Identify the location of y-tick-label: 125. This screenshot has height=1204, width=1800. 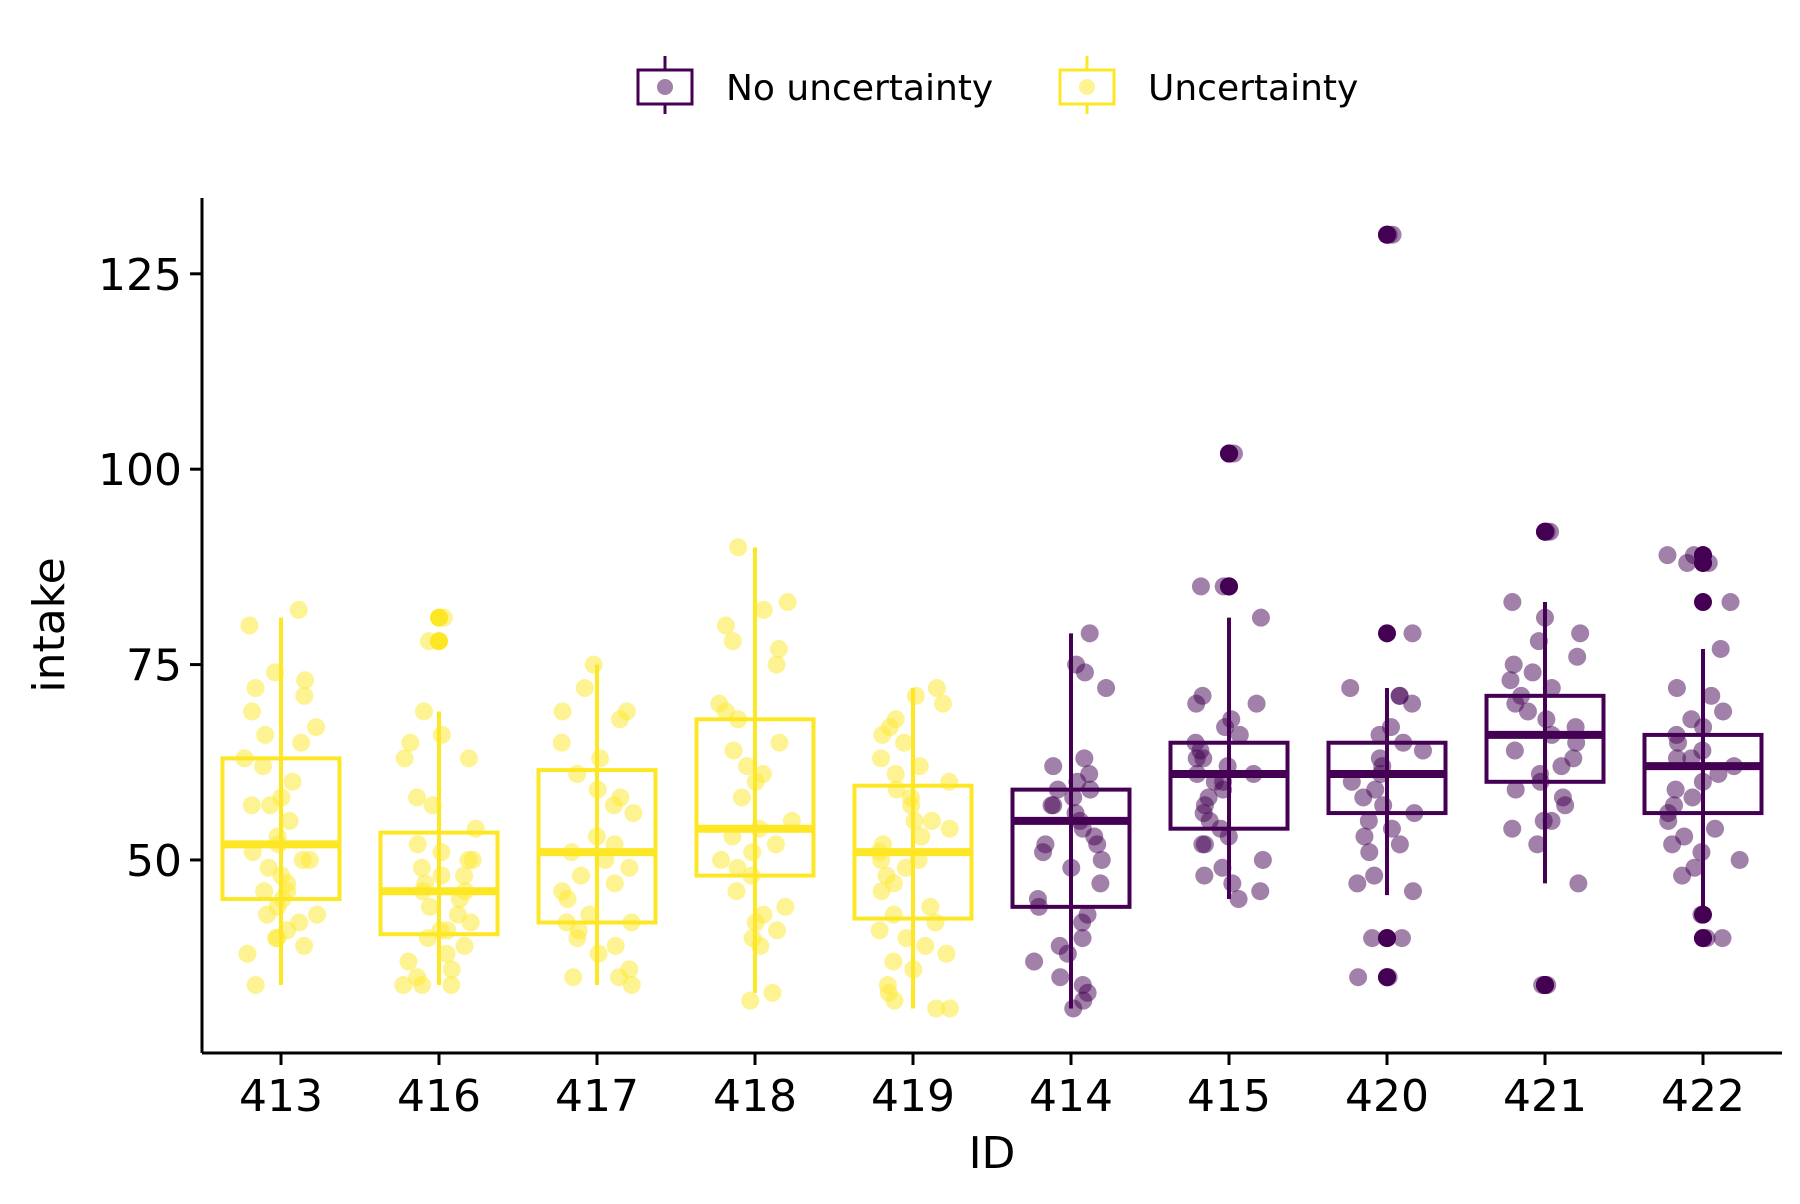
(140, 275).